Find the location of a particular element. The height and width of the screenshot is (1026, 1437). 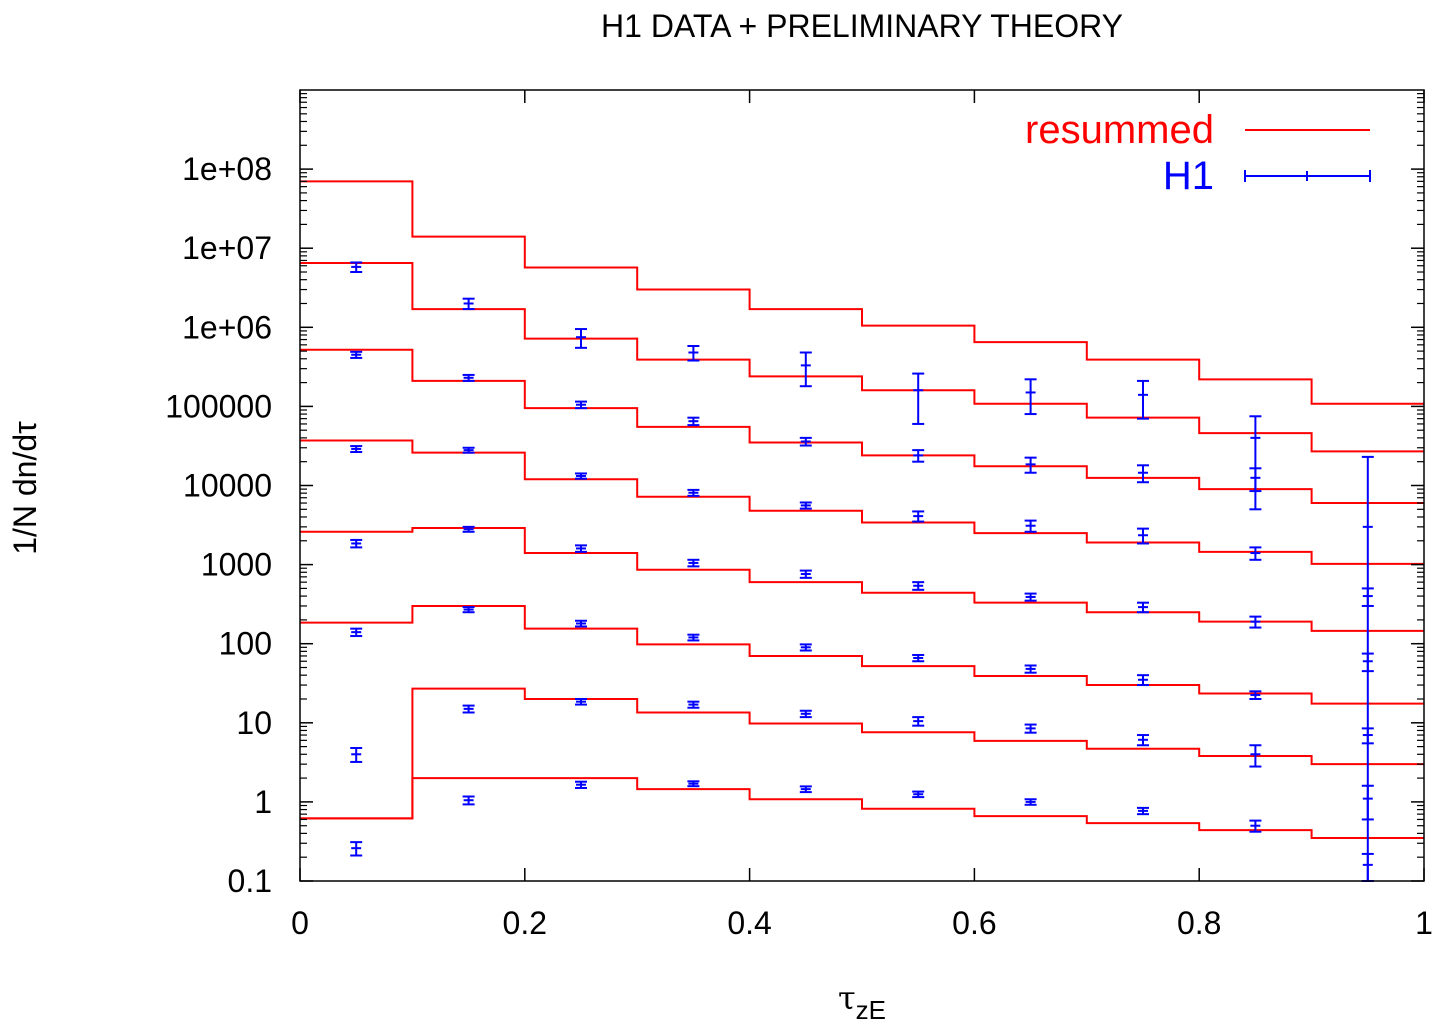

y-tick-label: 1 is located at coordinates (263, 802).